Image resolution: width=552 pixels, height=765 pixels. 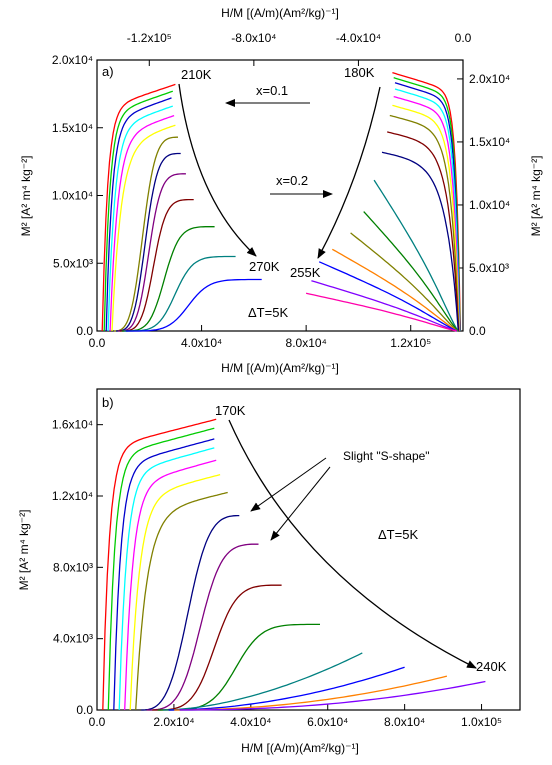 What do you see at coordinates (250, 722) in the screenshot?
I see `b-xtick-label: 4.0x10⁴` at bounding box center [250, 722].